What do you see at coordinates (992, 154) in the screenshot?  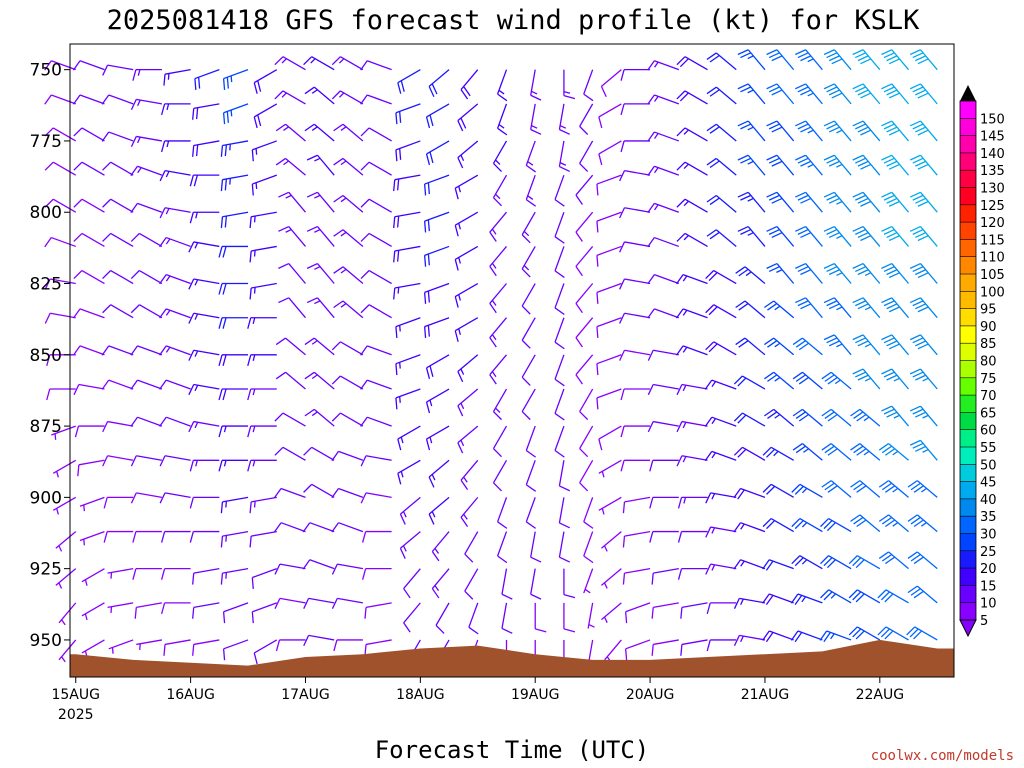 I see `colorbar-label: 140` at bounding box center [992, 154].